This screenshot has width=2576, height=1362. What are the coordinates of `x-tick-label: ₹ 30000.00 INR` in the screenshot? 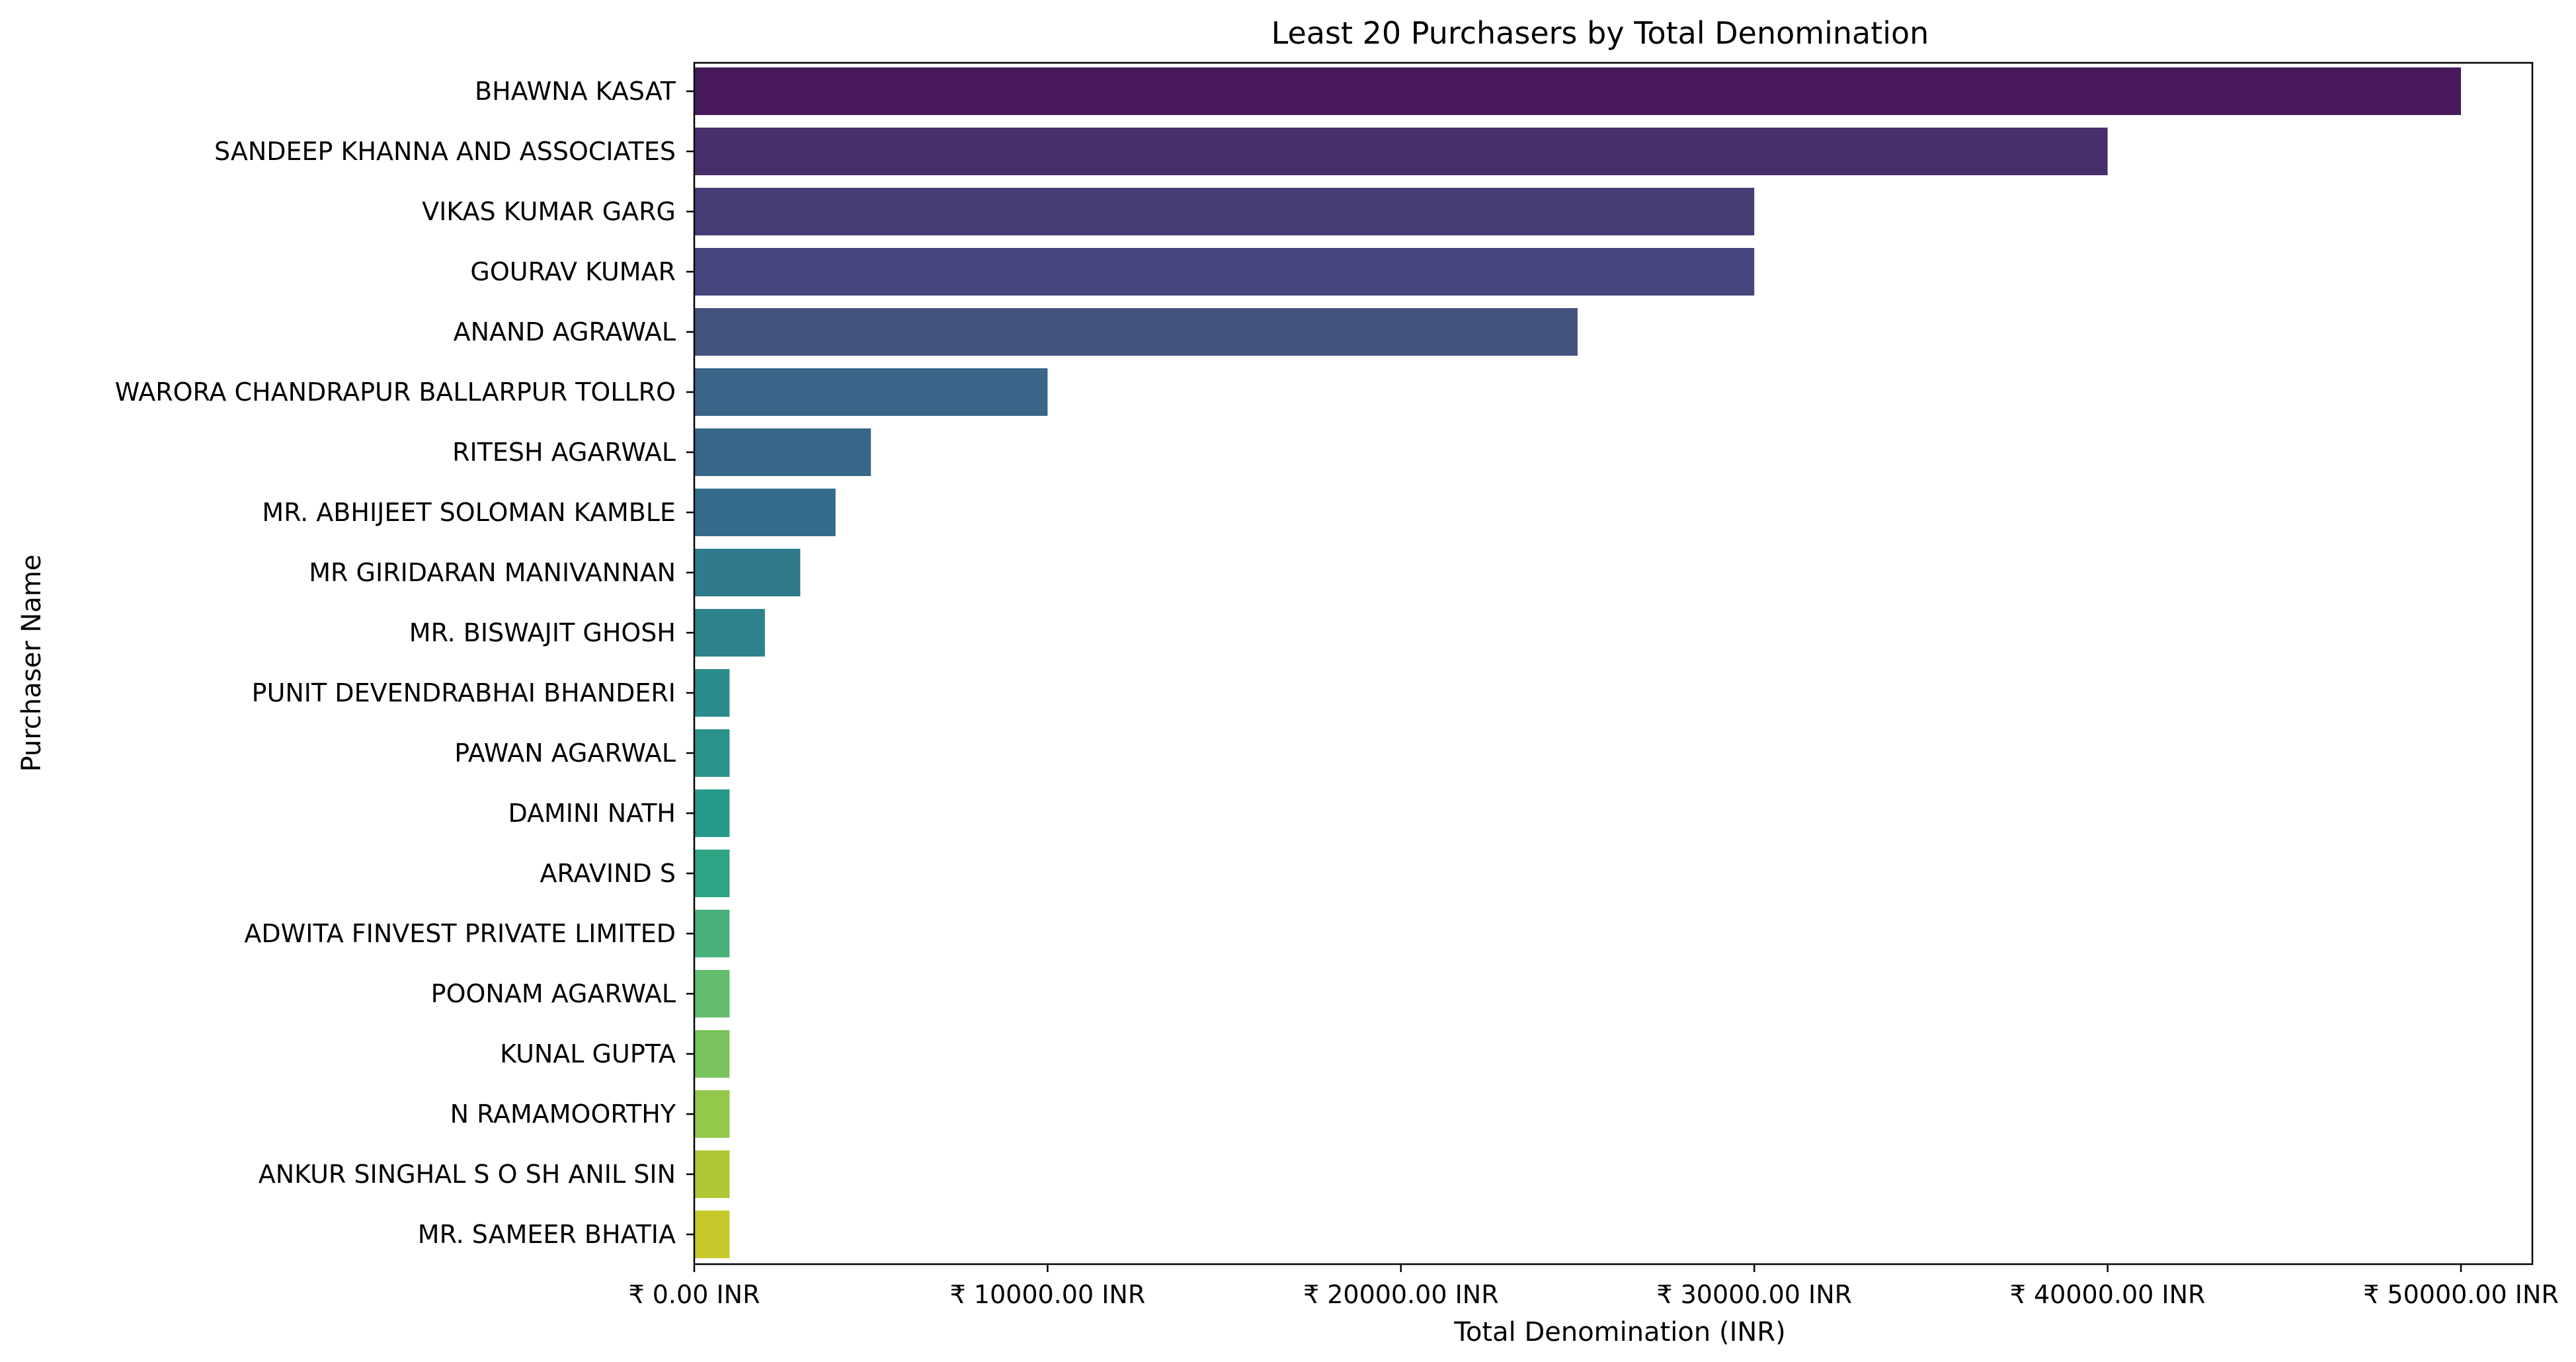 It's located at (1754, 1294).